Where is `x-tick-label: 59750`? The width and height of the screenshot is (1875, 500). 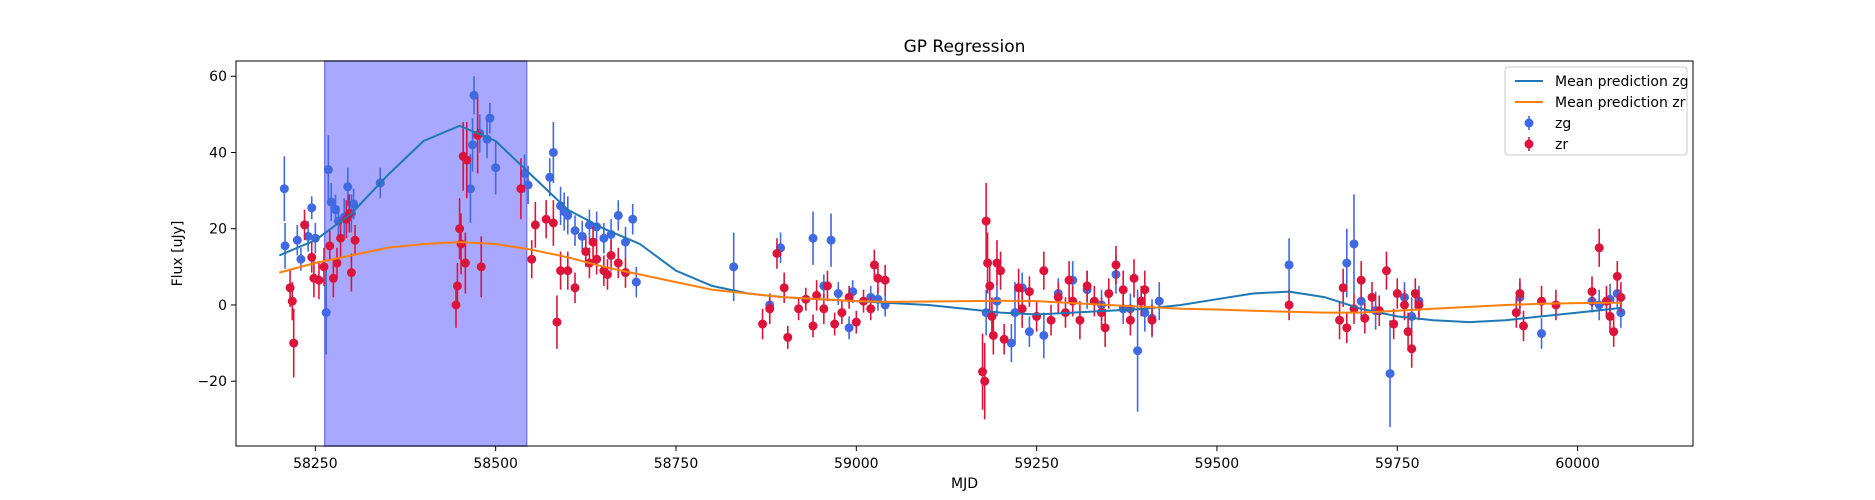
x-tick-label: 59750 is located at coordinates (1397, 464).